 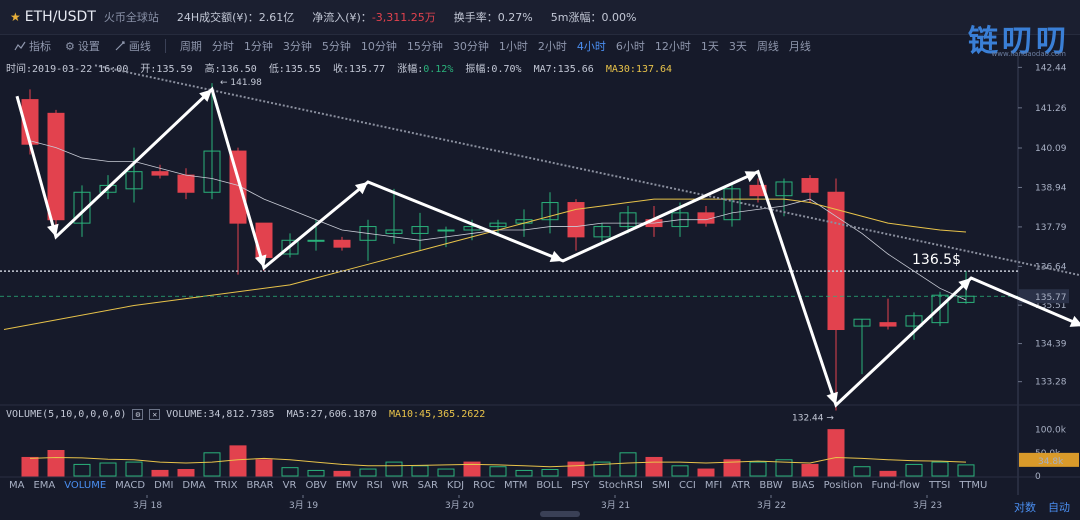 I want to click on log-scale-button: 对数, so click(x=1025, y=507).